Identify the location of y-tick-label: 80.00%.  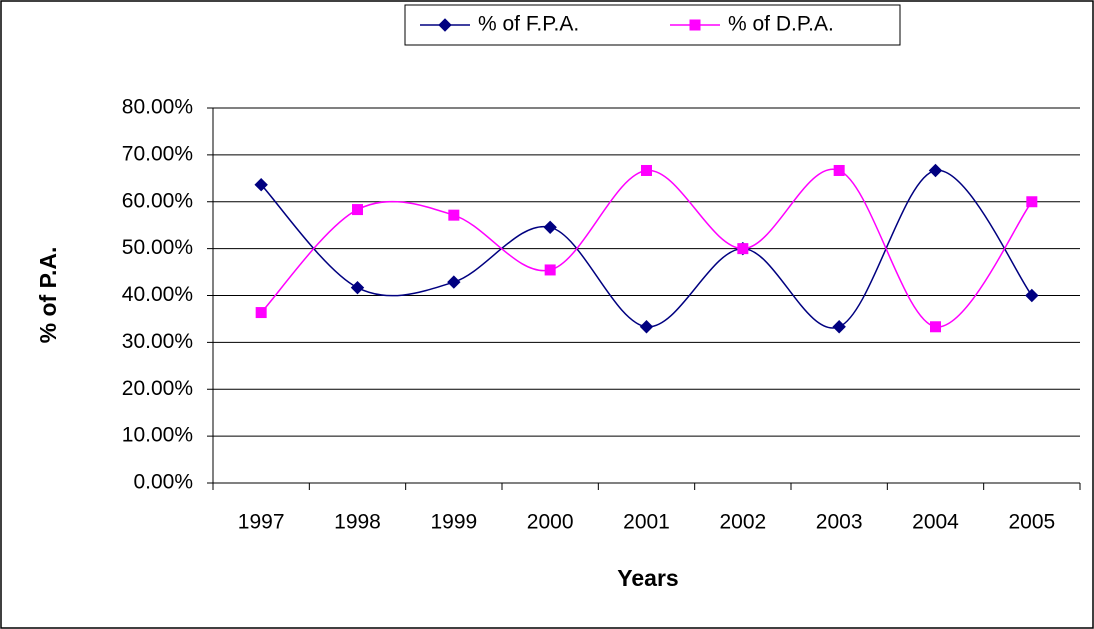
(157, 107).